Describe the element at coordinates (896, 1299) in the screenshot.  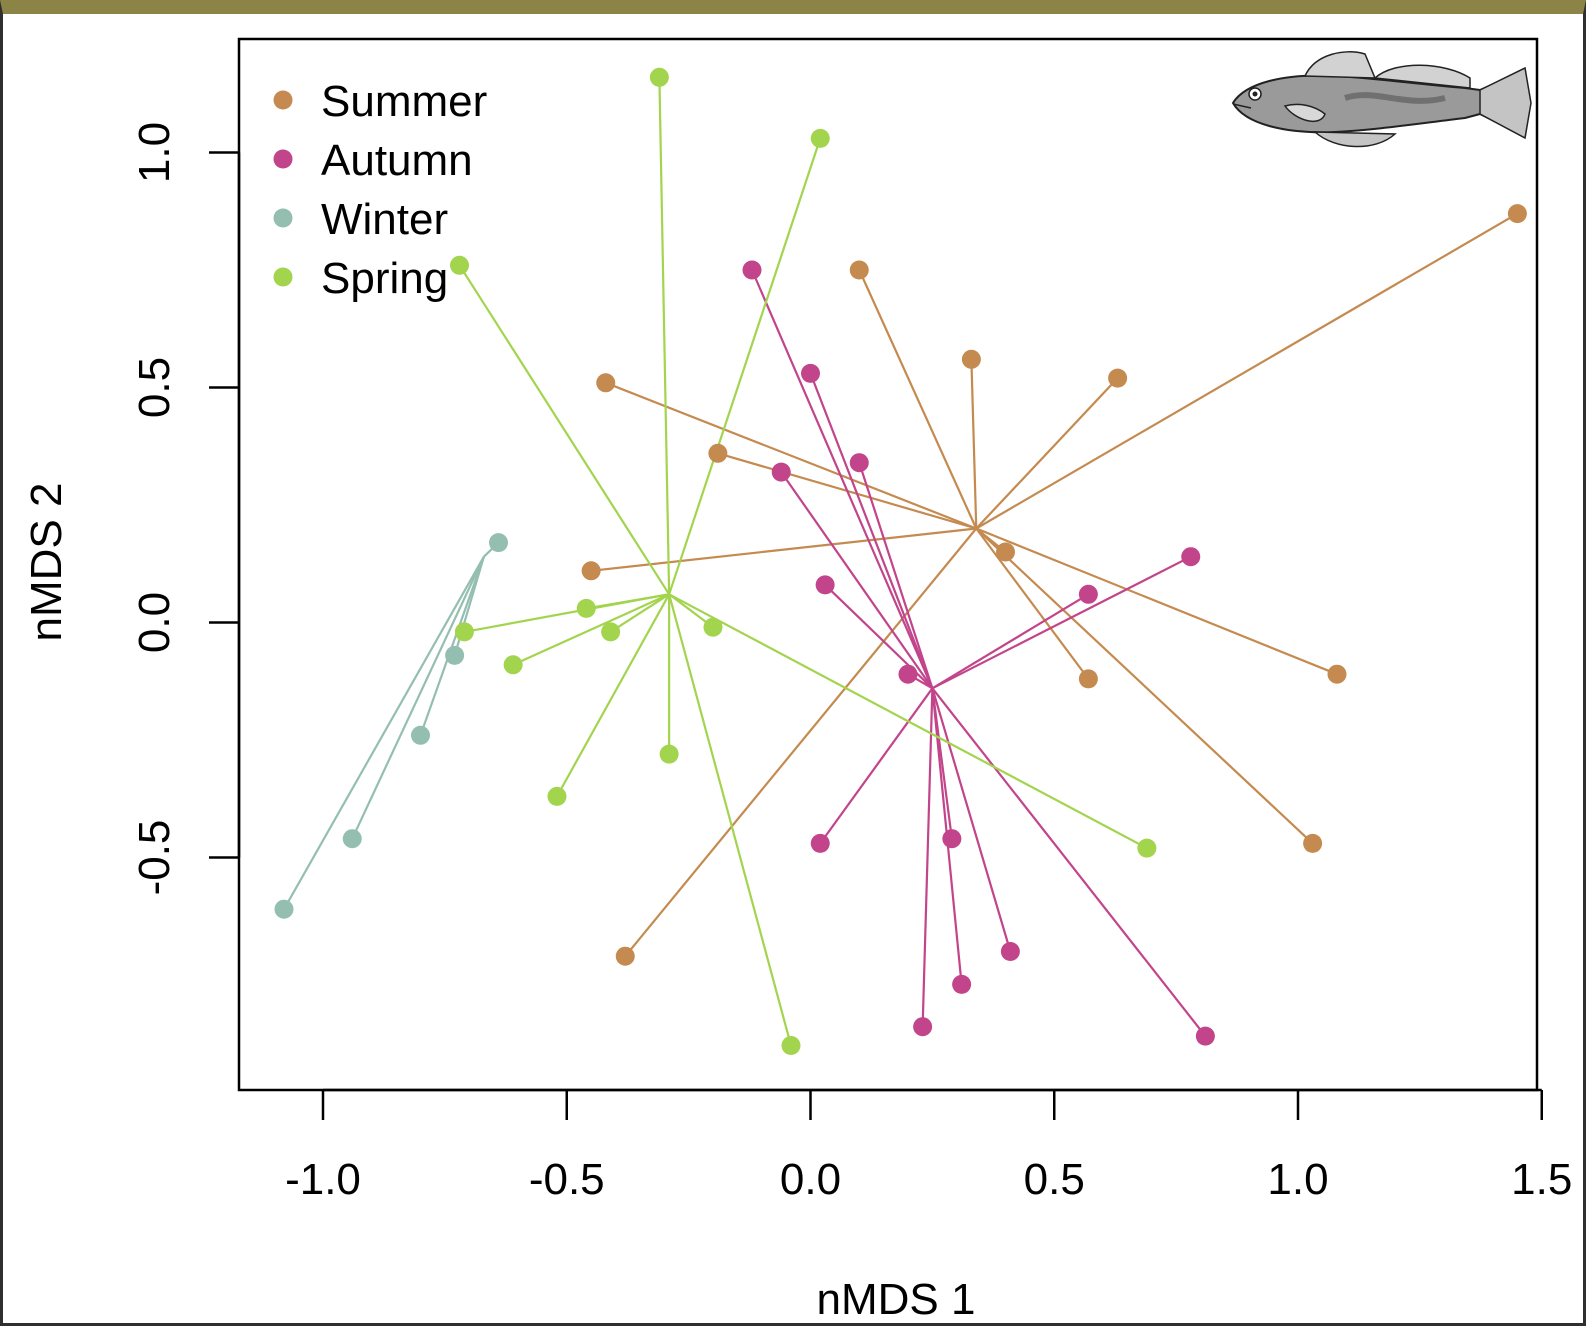
I see `x-axis-title: nMDS 1` at that location.